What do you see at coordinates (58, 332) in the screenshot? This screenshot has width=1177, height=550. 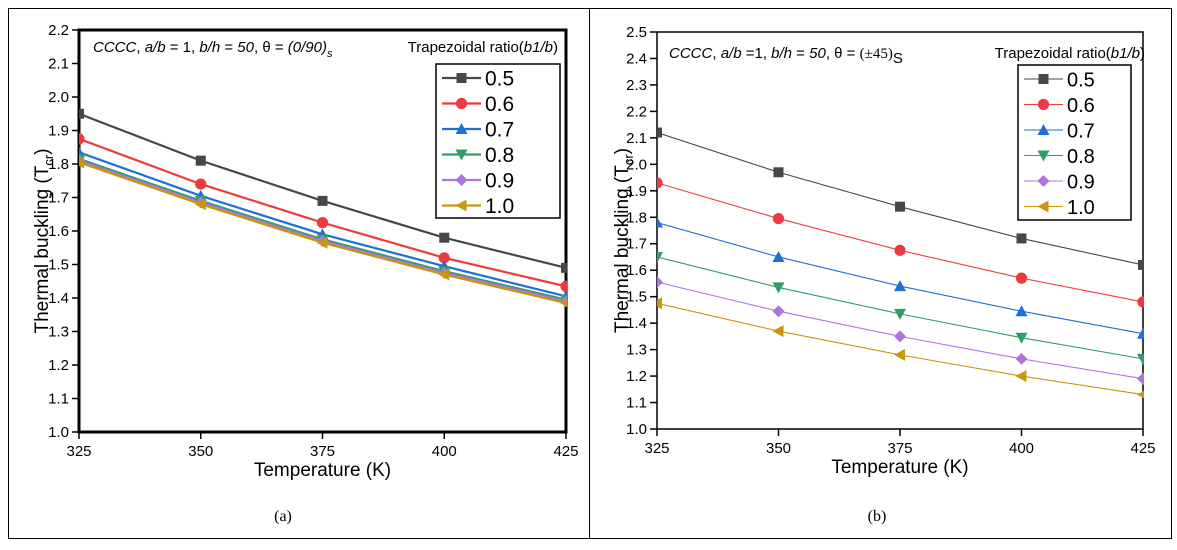 I see `y-tick-label: 1.3` at bounding box center [58, 332].